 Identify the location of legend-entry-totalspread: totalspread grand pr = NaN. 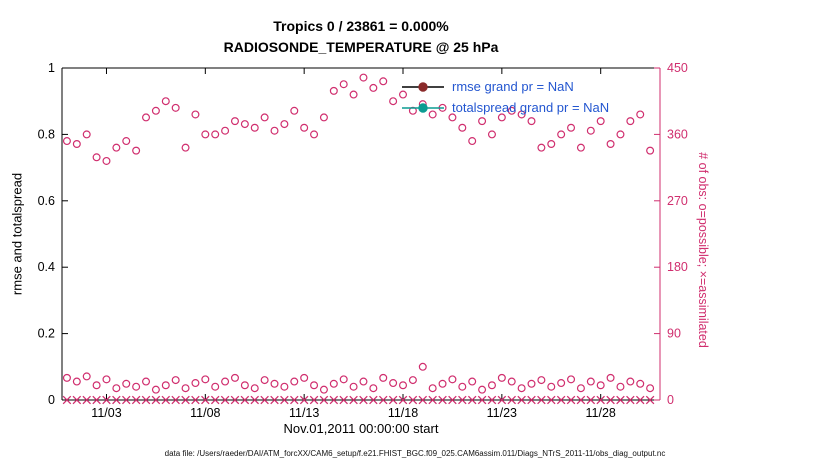
(504, 107).